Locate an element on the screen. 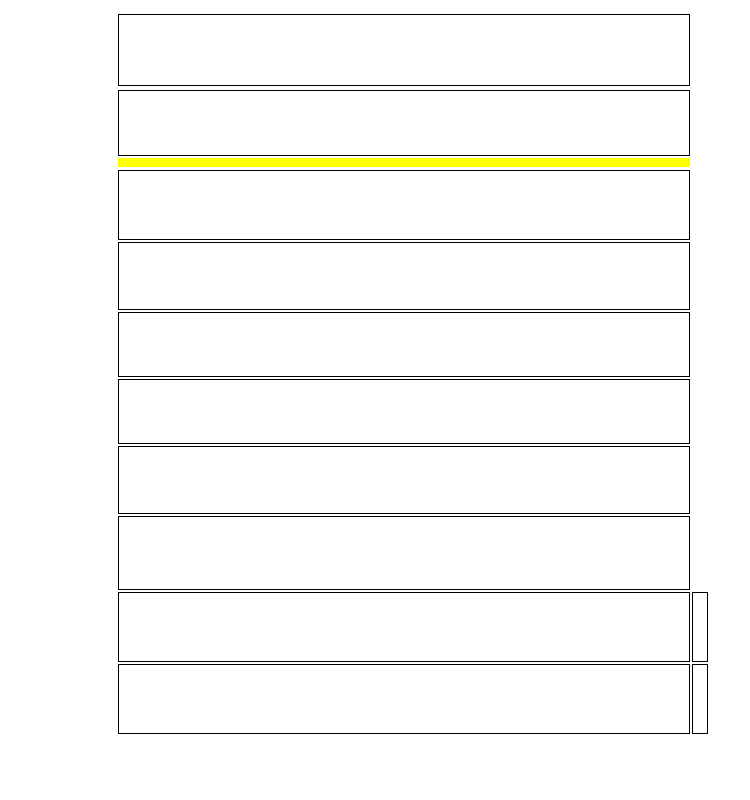 The width and height of the screenshot is (750, 800). panel-magt3 is located at coordinates (404, 276).